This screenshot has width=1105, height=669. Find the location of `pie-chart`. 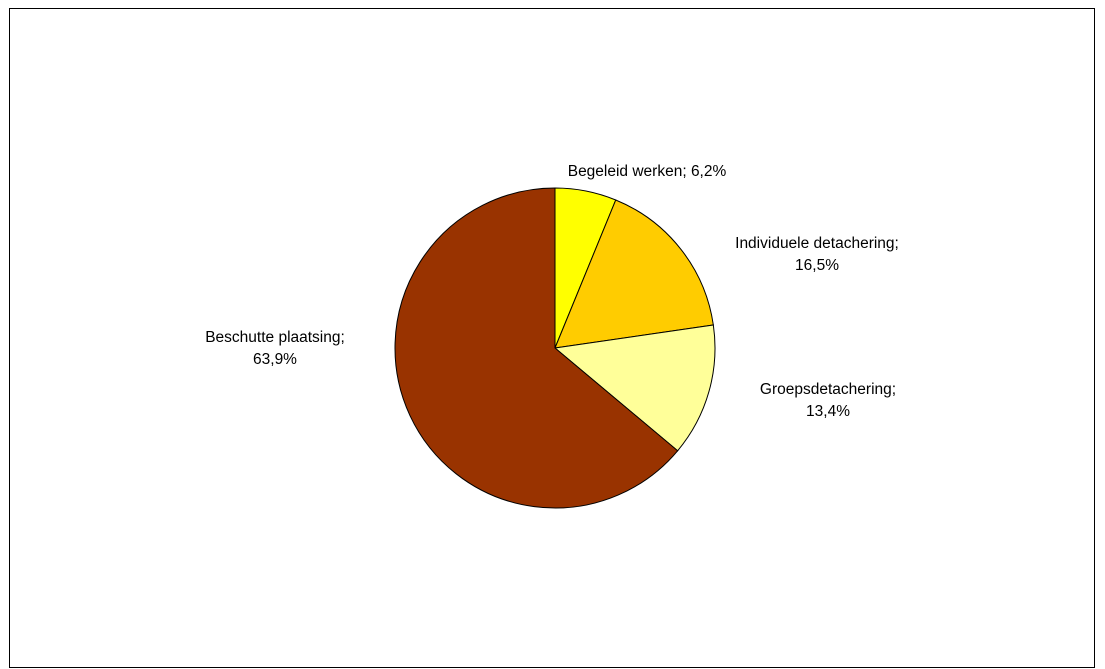

pie-chart is located at coordinates (555, 348).